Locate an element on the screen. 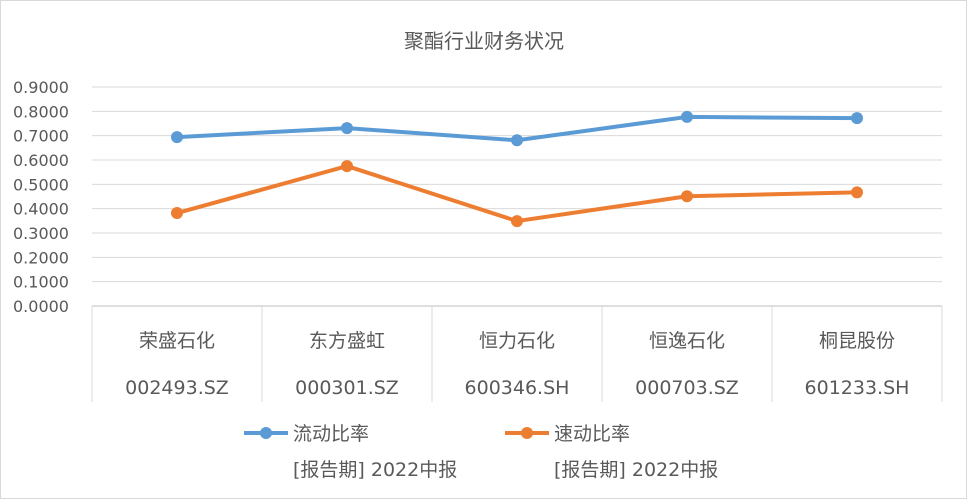 This screenshot has width=969, height=501. y-tick-label: 0.3000 is located at coordinates (41, 233).